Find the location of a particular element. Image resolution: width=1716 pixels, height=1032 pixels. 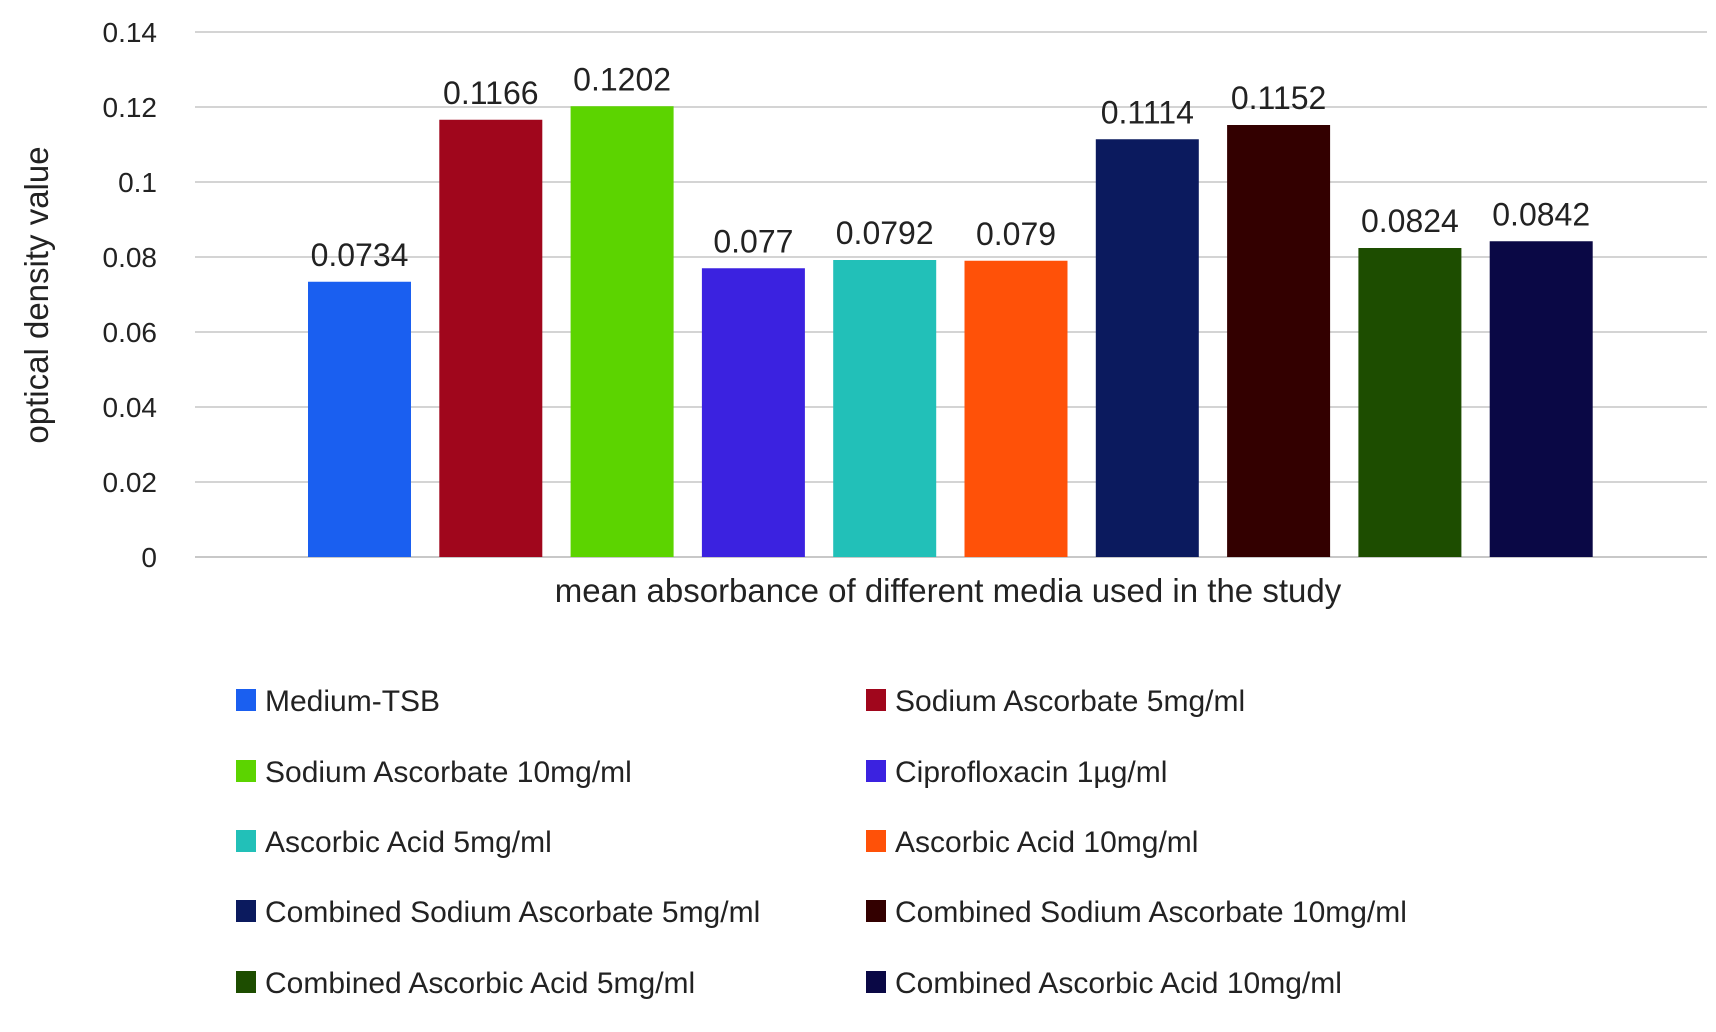

y-tick-label: 0 is located at coordinates (149, 557).